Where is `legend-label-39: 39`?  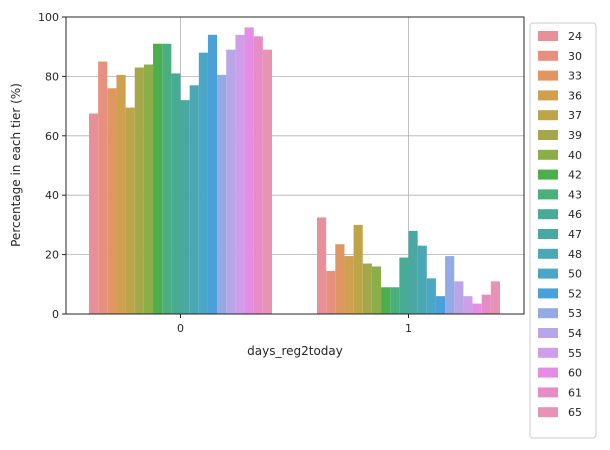
legend-label-39: 39 is located at coordinates (575, 135).